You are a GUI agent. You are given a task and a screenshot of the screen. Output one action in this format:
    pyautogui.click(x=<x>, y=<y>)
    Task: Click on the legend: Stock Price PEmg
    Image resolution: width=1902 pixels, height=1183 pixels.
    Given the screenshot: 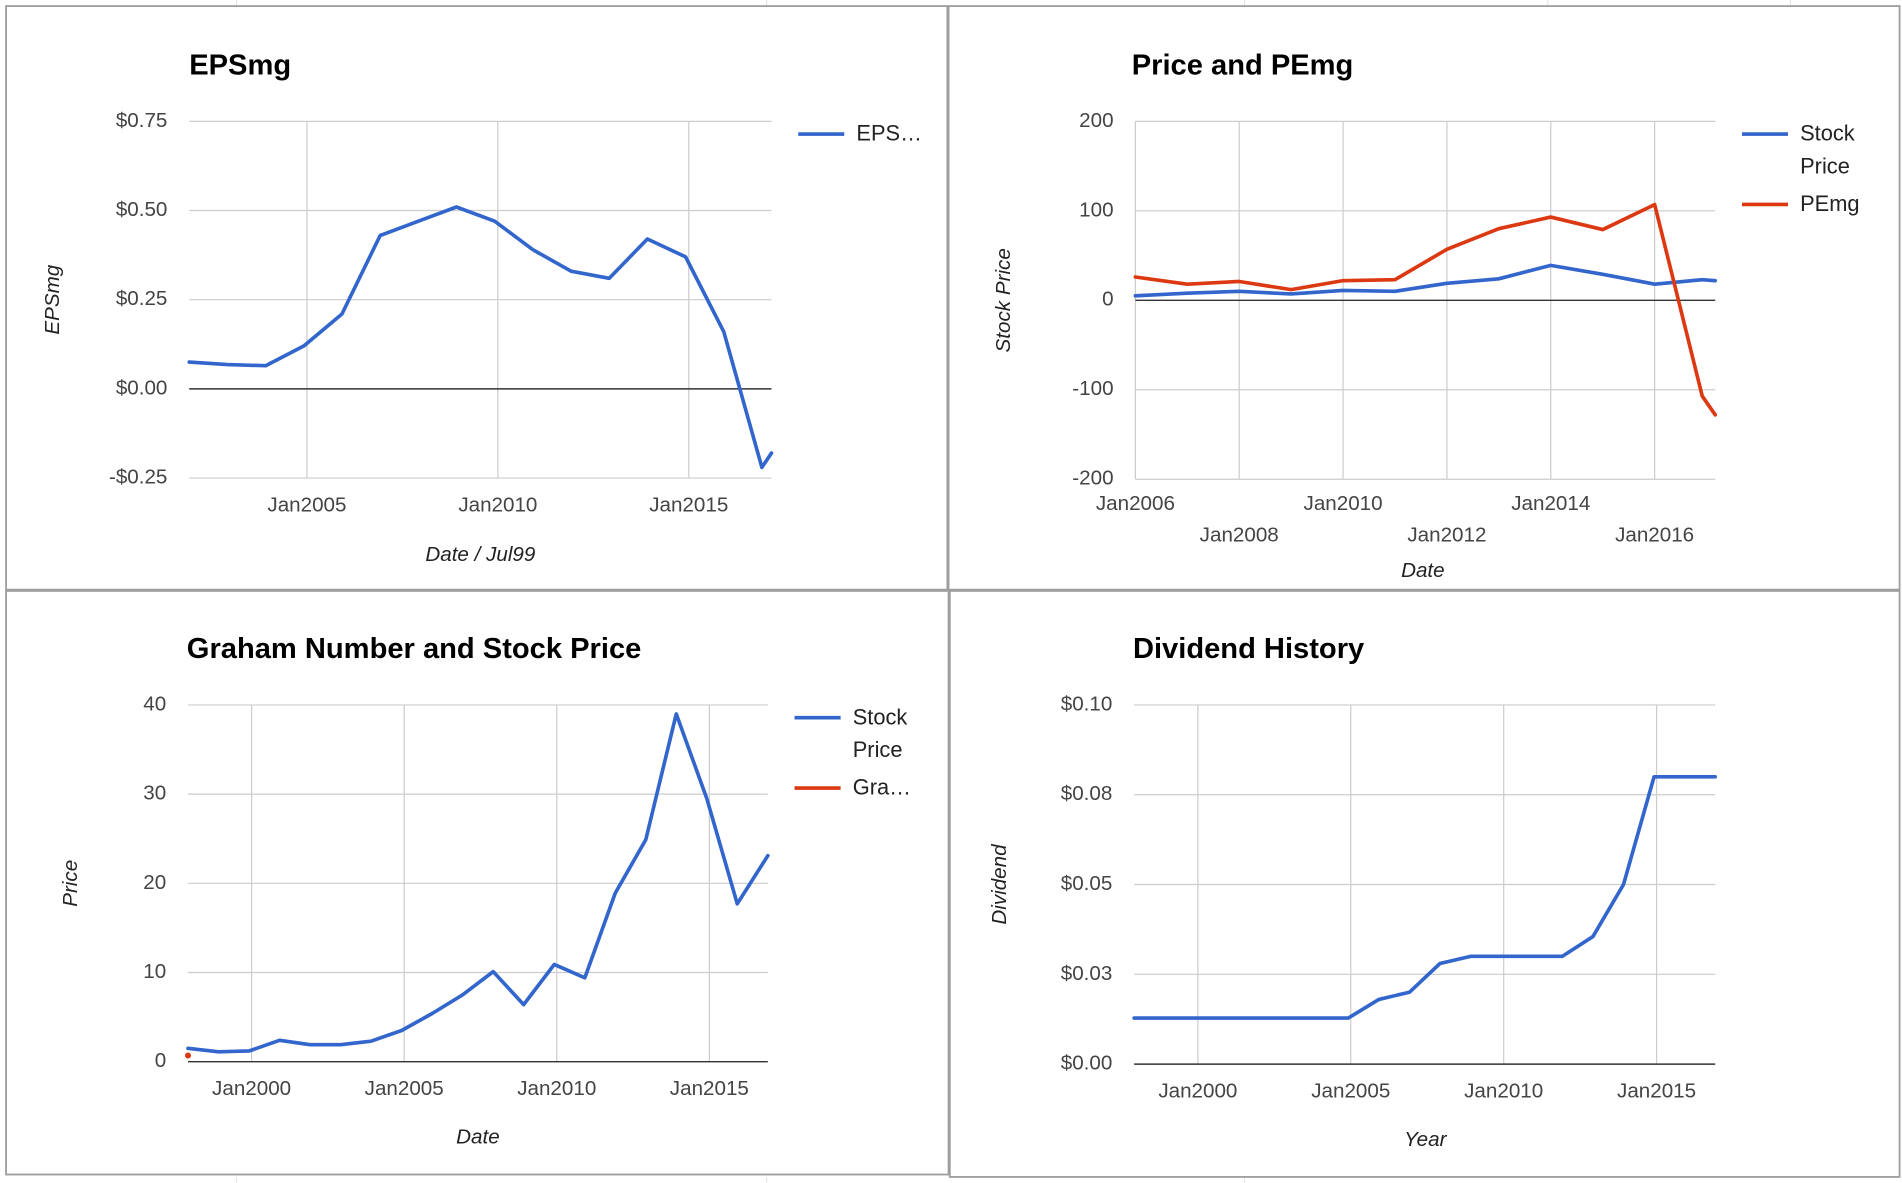 What is the action you would take?
    pyautogui.click(x=1819, y=169)
    